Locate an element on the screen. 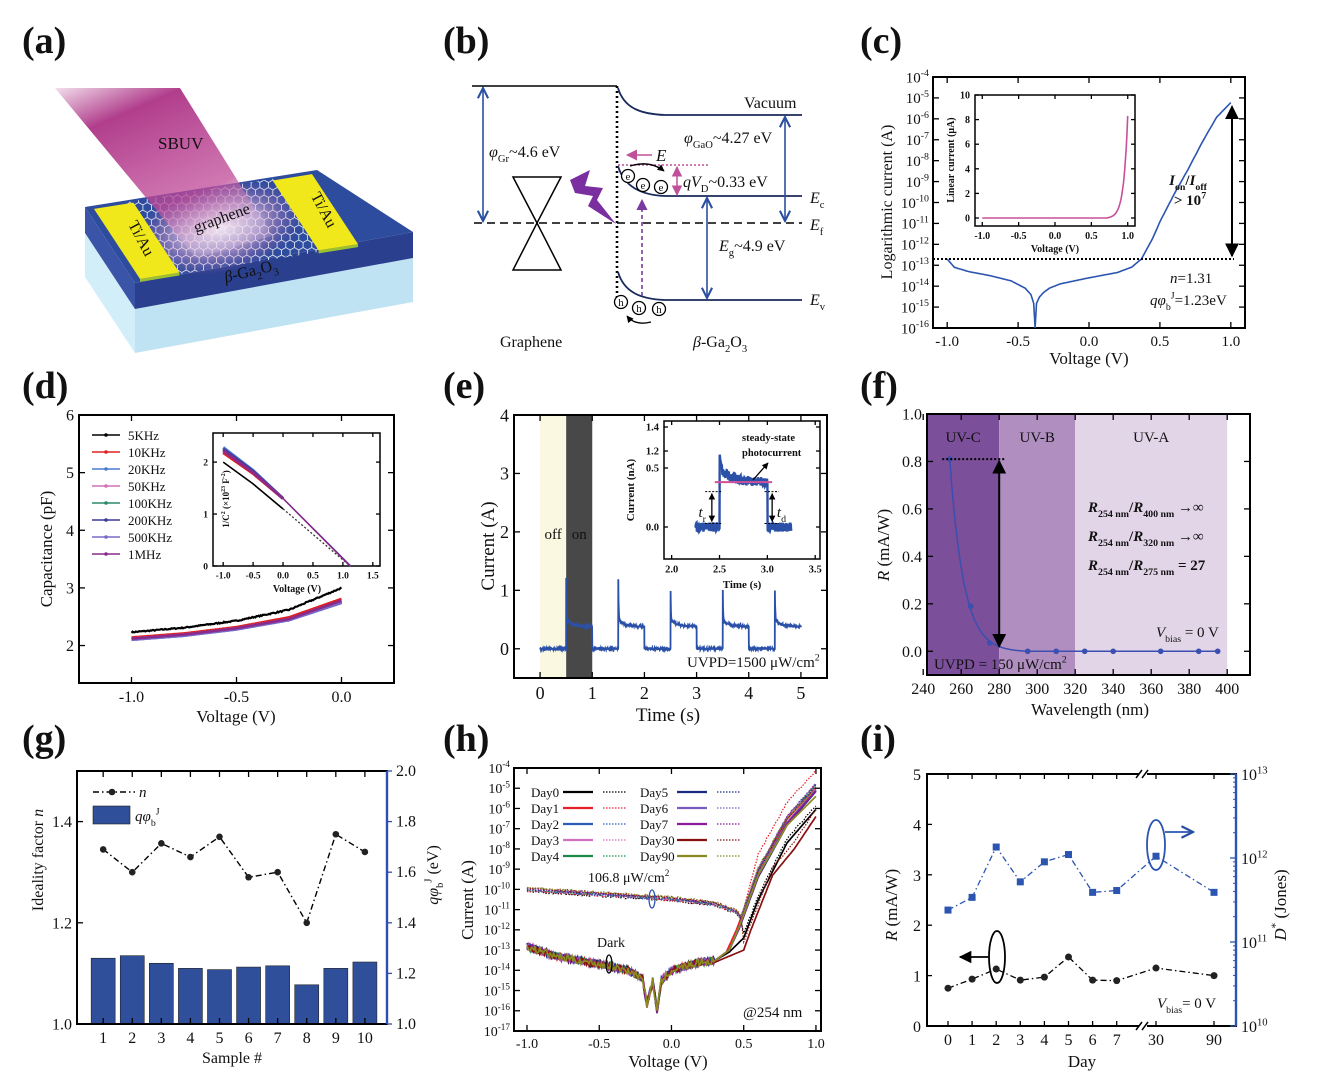 The image size is (1322, 1074). hole-drift-arrow is located at coordinates (639, 319).